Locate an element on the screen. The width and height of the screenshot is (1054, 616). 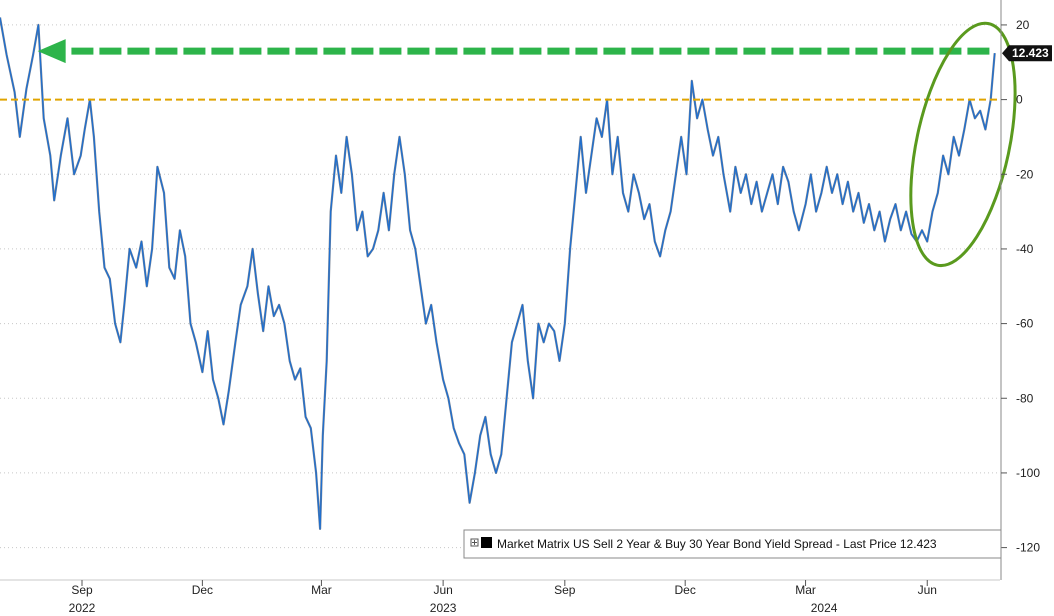
x-tick-label-3: Jun is located at coordinates (442, 590).